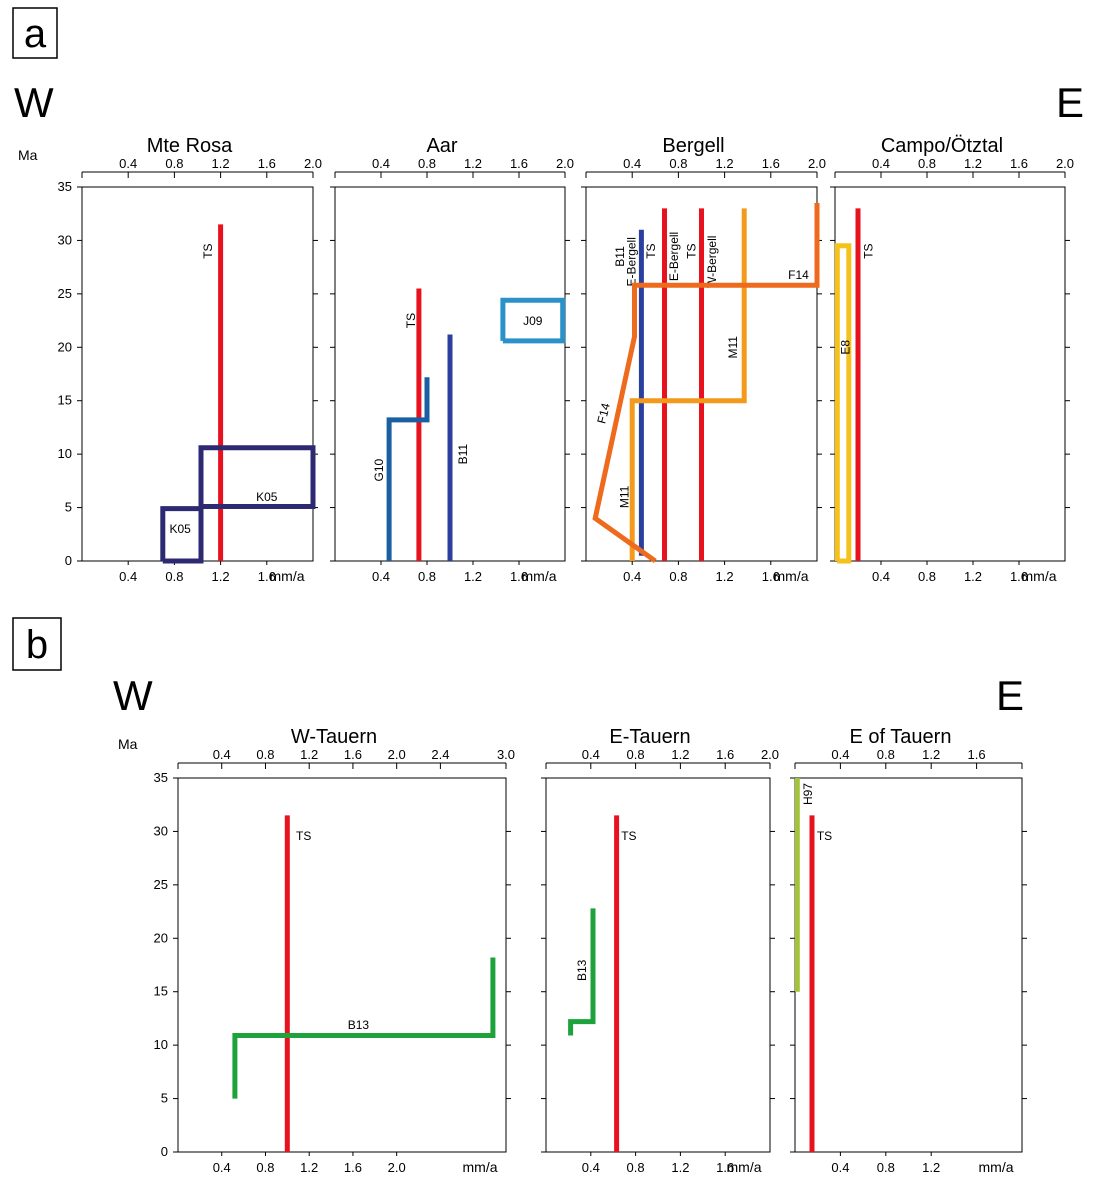  What do you see at coordinates (1039, 576) in the screenshot?
I see `chart-campo-tztal-unit-label: mm/a` at bounding box center [1039, 576].